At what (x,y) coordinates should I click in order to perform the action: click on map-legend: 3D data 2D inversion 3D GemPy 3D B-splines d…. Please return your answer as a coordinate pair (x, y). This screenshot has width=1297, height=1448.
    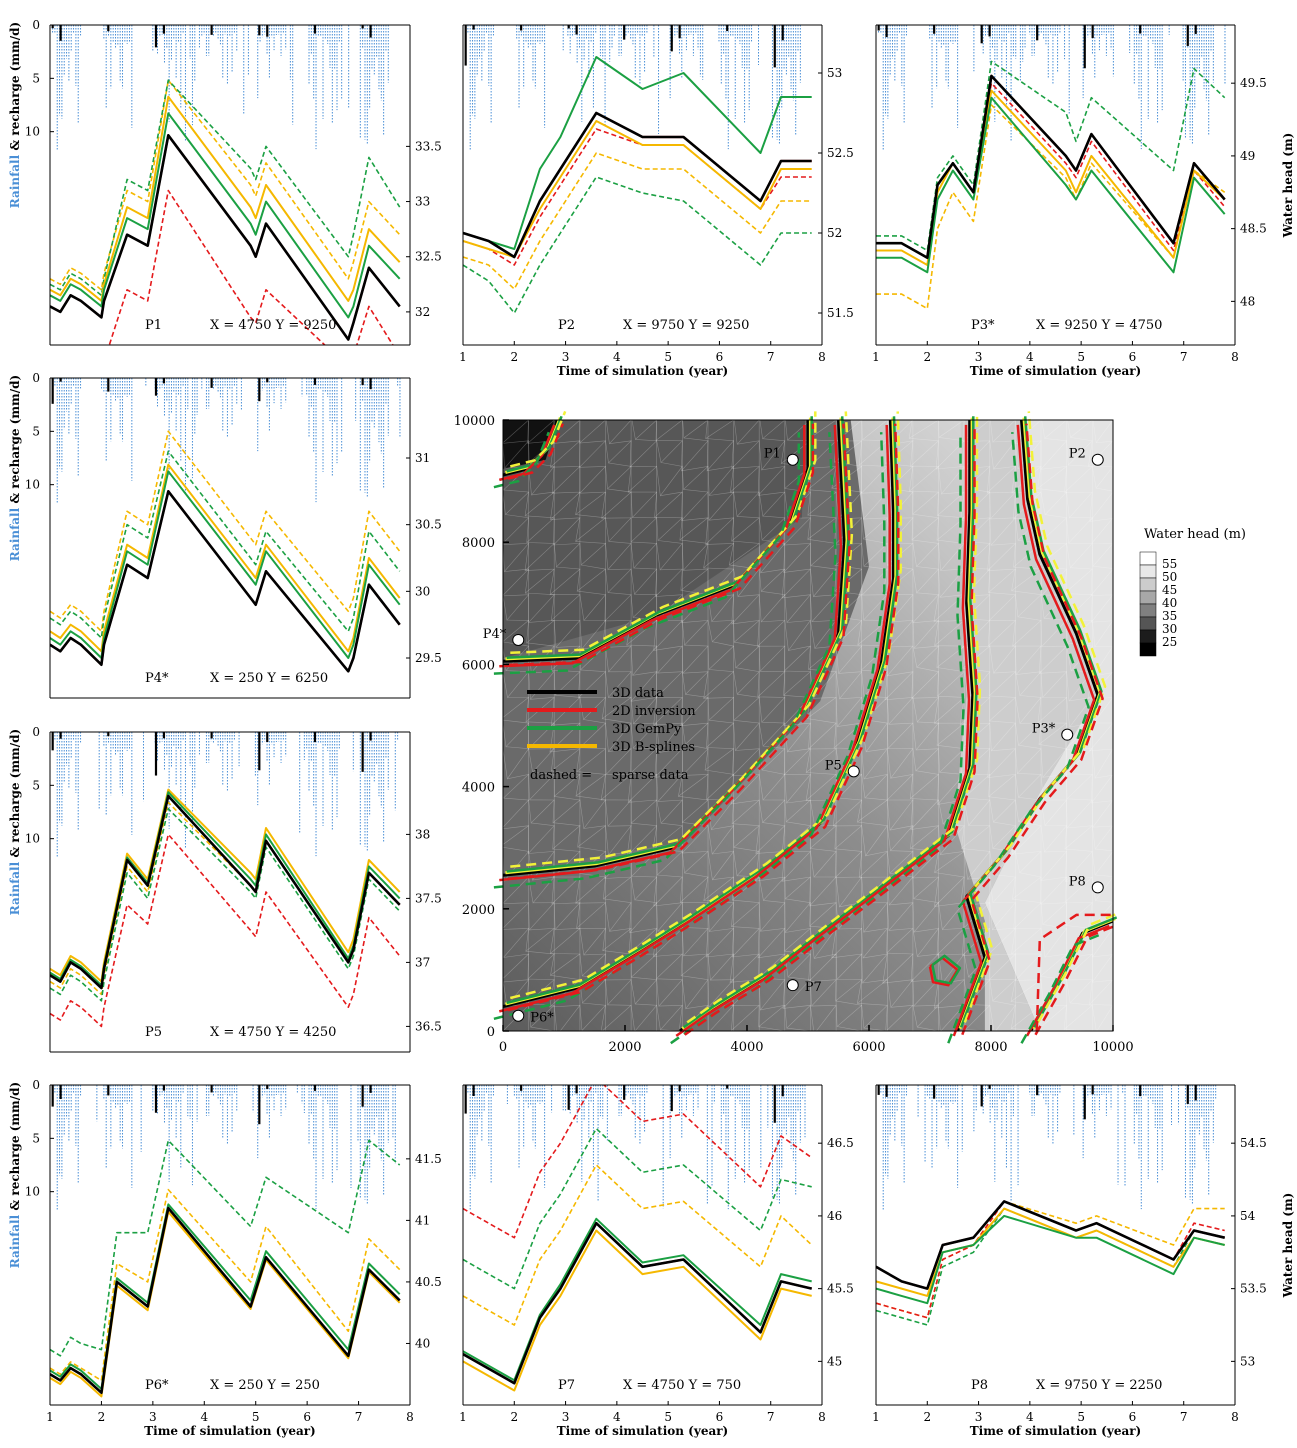
    Looking at the image, I should click on (611, 734).